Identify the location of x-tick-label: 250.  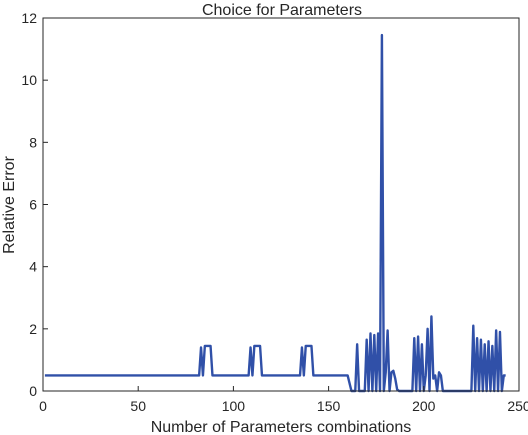
(517, 406).